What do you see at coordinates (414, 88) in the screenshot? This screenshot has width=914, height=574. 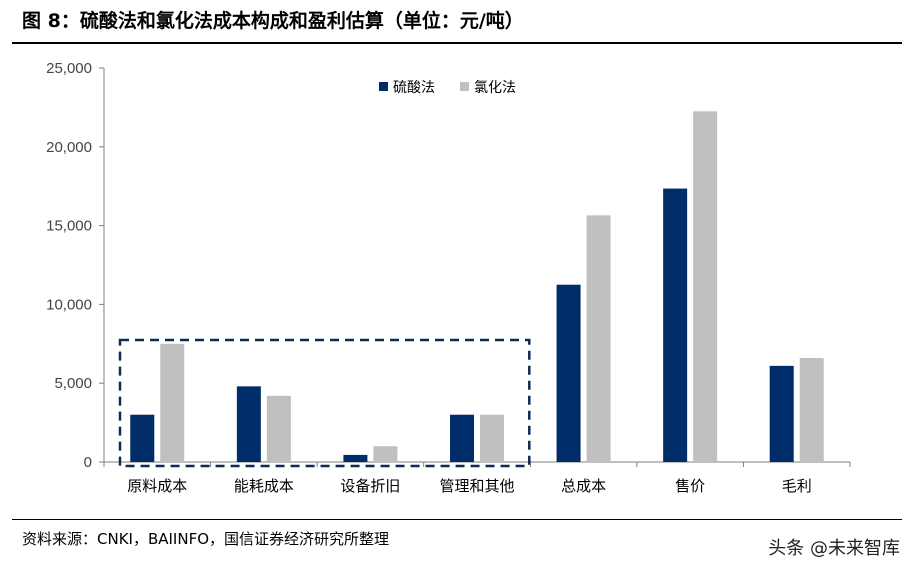 I see `legend-label: 硫酸法` at bounding box center [414, 88].